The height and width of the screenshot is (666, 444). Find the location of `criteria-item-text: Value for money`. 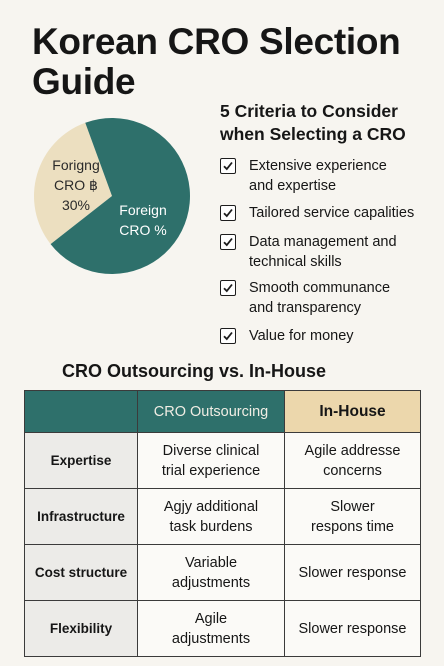

criteria-item-text: Value for money is located at coordinates (346, 336).